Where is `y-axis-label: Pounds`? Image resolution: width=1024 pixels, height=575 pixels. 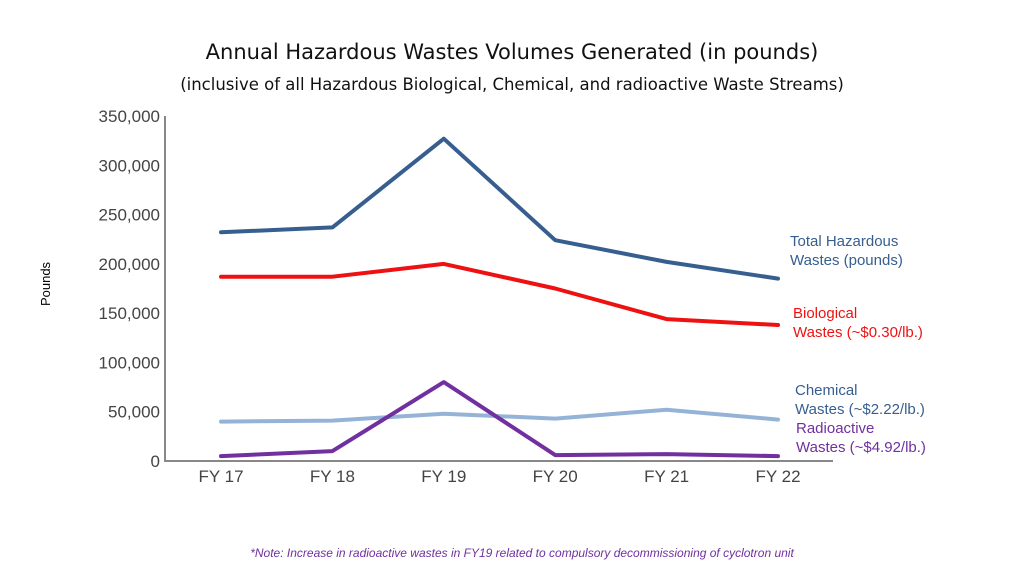 y-axis-label: Pounds is located at coordinates (45, 283).